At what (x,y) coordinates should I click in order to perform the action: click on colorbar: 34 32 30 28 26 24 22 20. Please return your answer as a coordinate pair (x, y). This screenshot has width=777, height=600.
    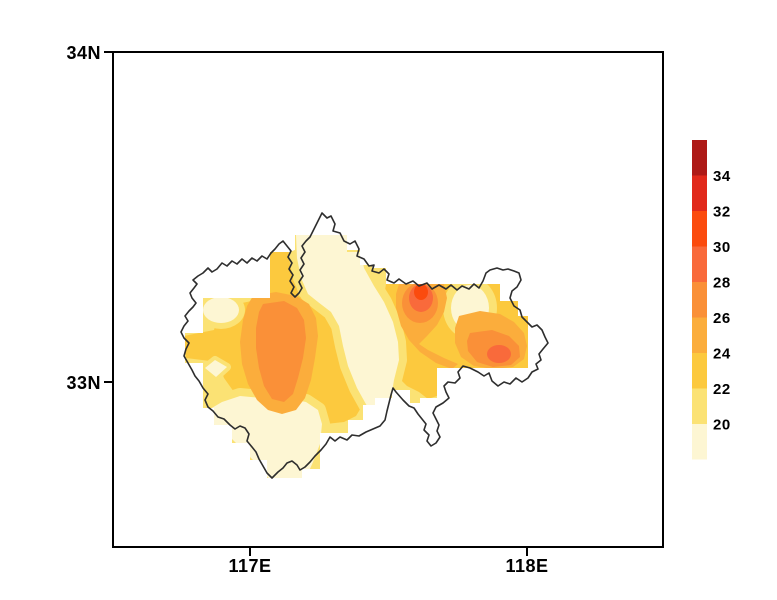
    Looking at the image, I should click on (711, 300).